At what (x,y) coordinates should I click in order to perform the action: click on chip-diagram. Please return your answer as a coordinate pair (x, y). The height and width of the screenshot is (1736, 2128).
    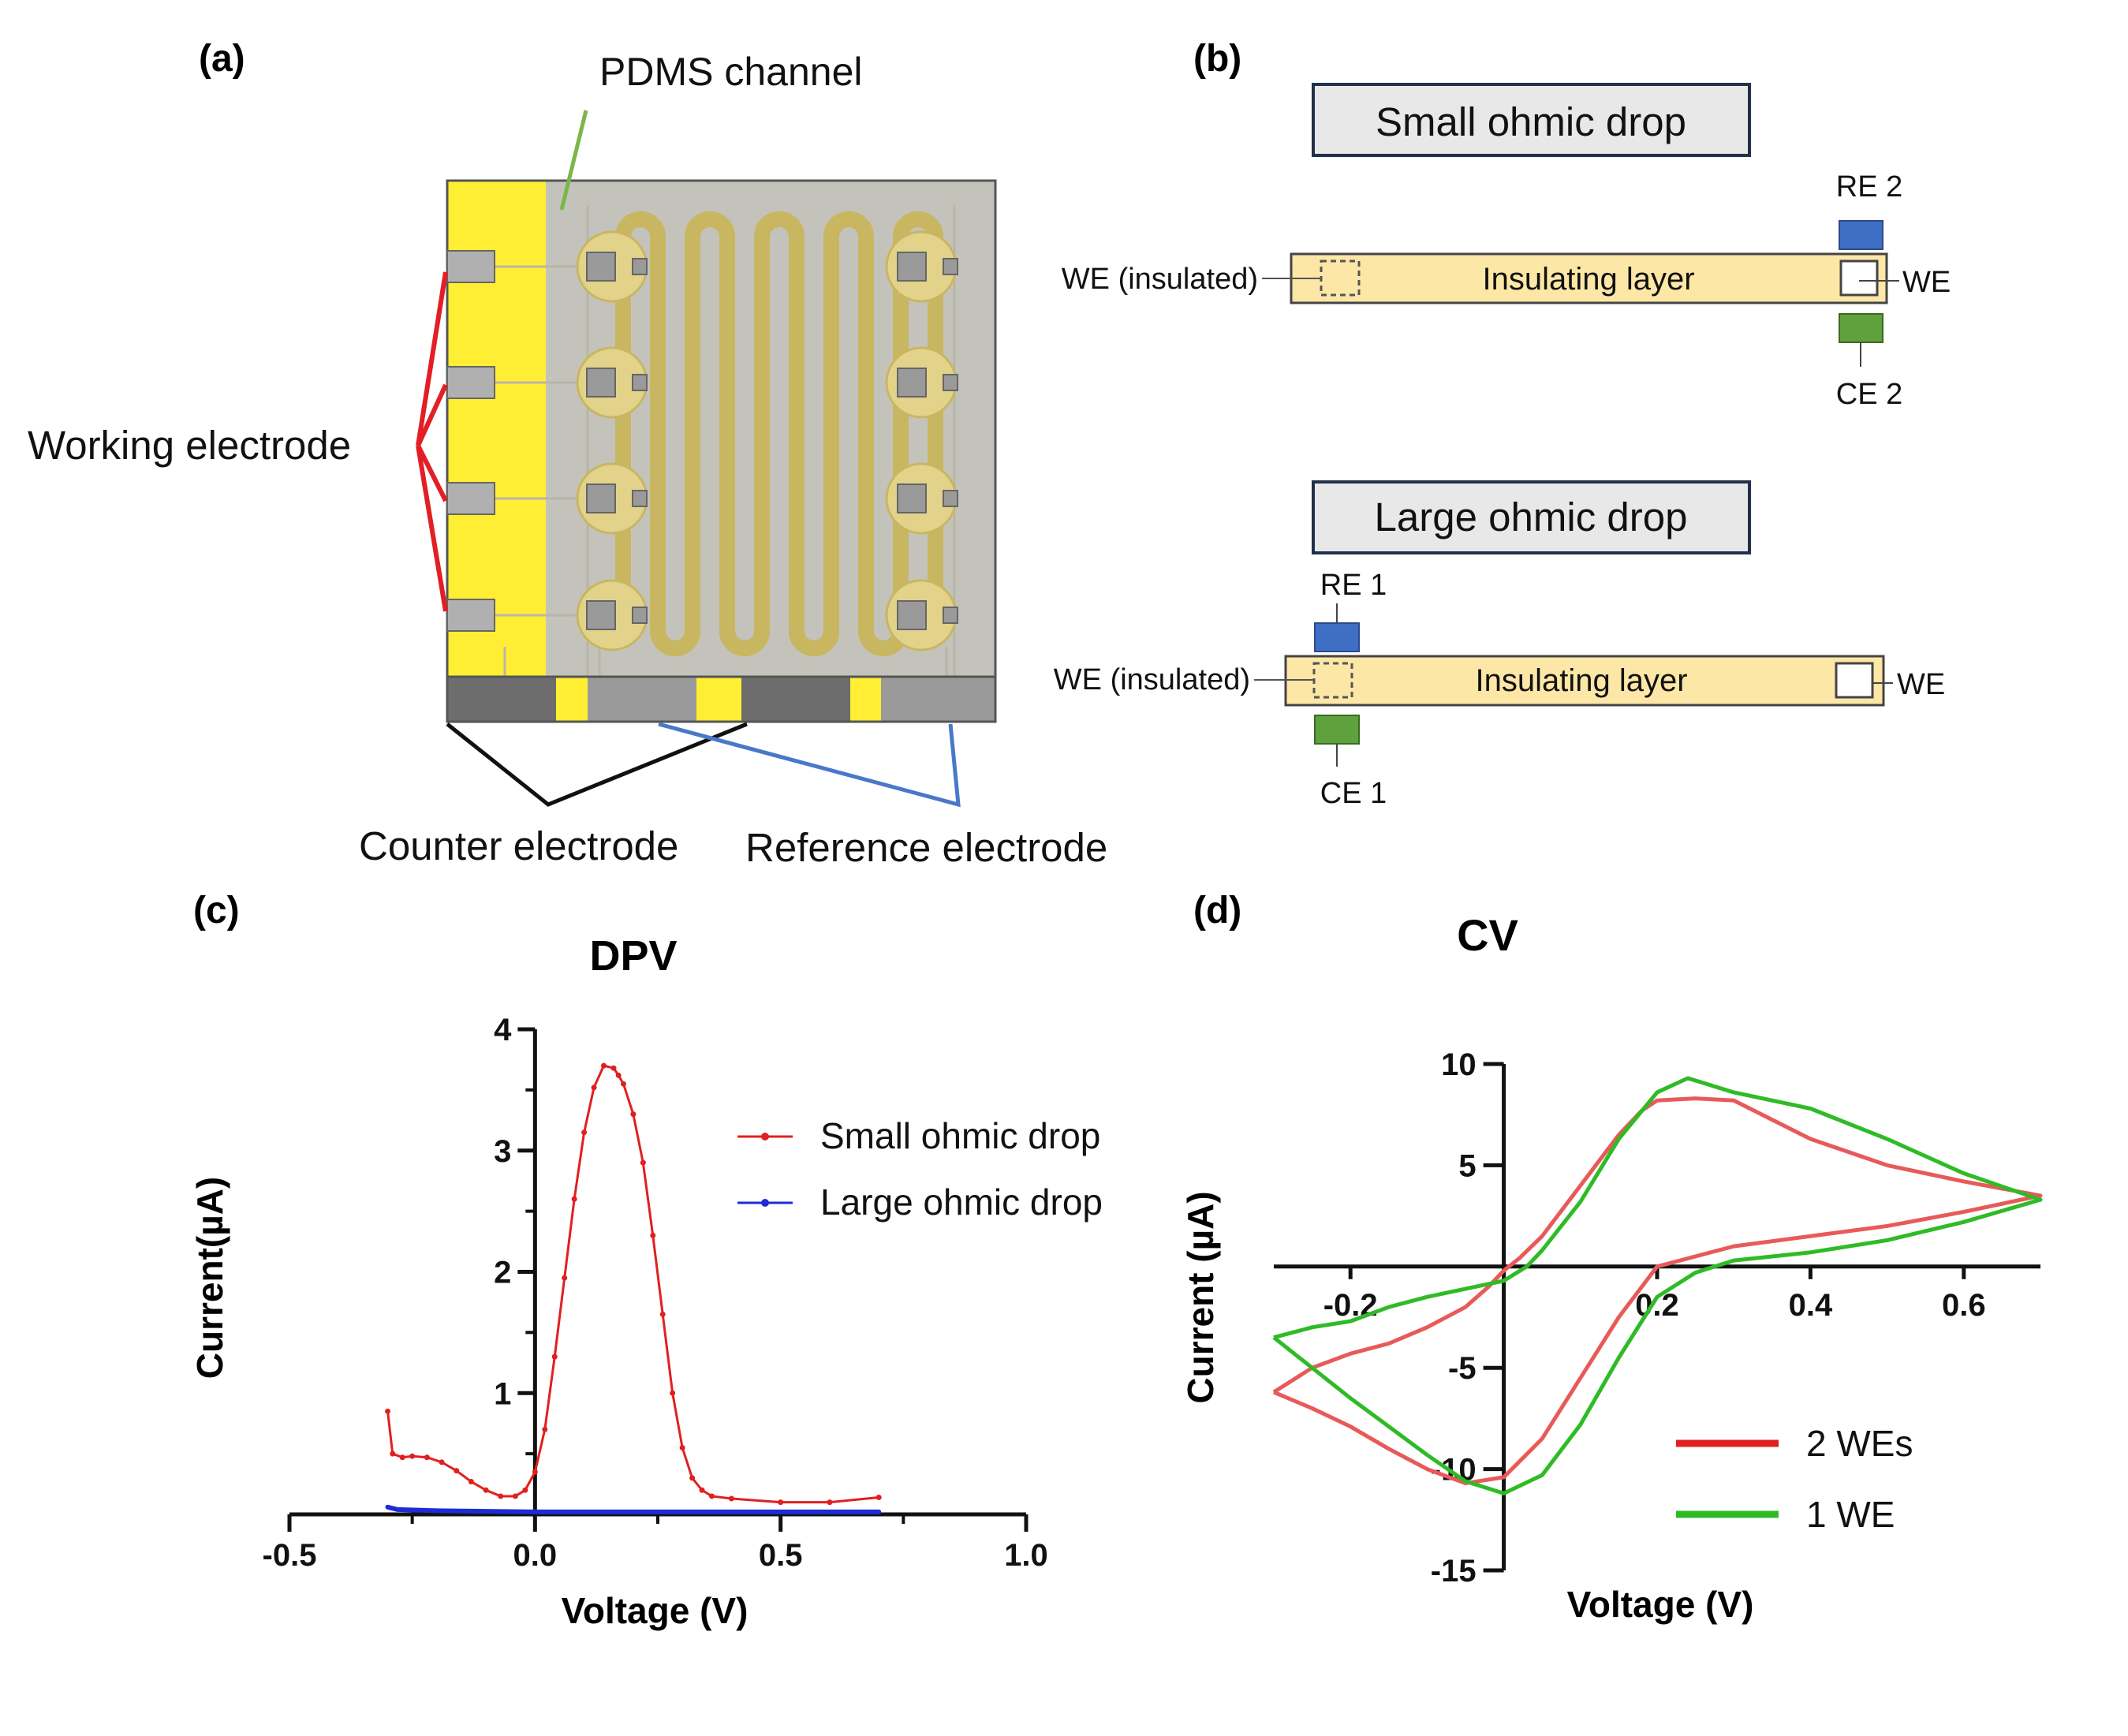
    Looking at the image, I should click on (721, 451).